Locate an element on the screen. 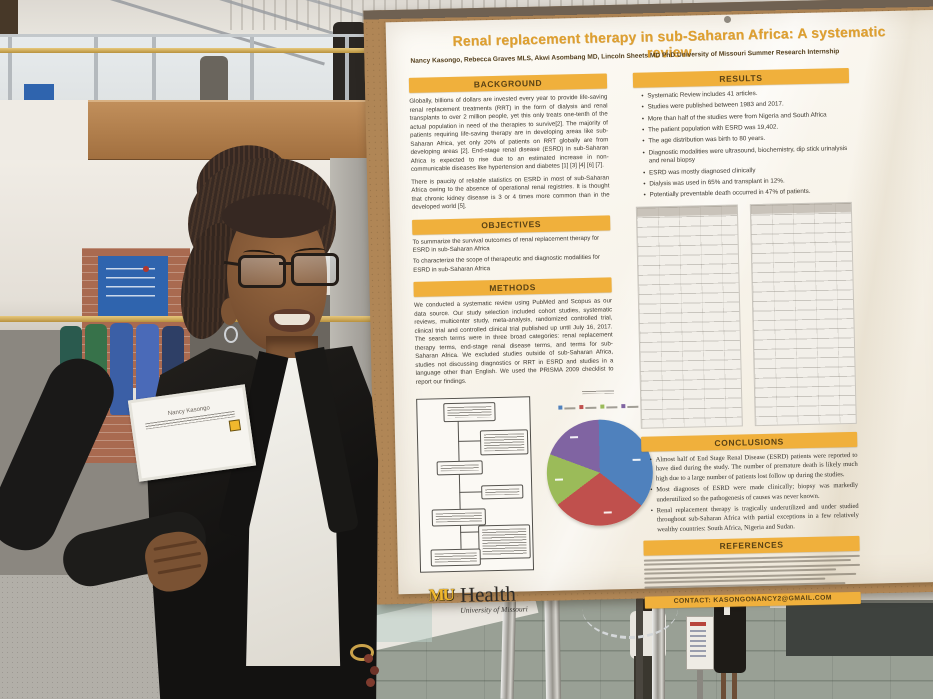 The height and width of the screenshot is (699, 933). push-pin is located at coordinates (727, 19).